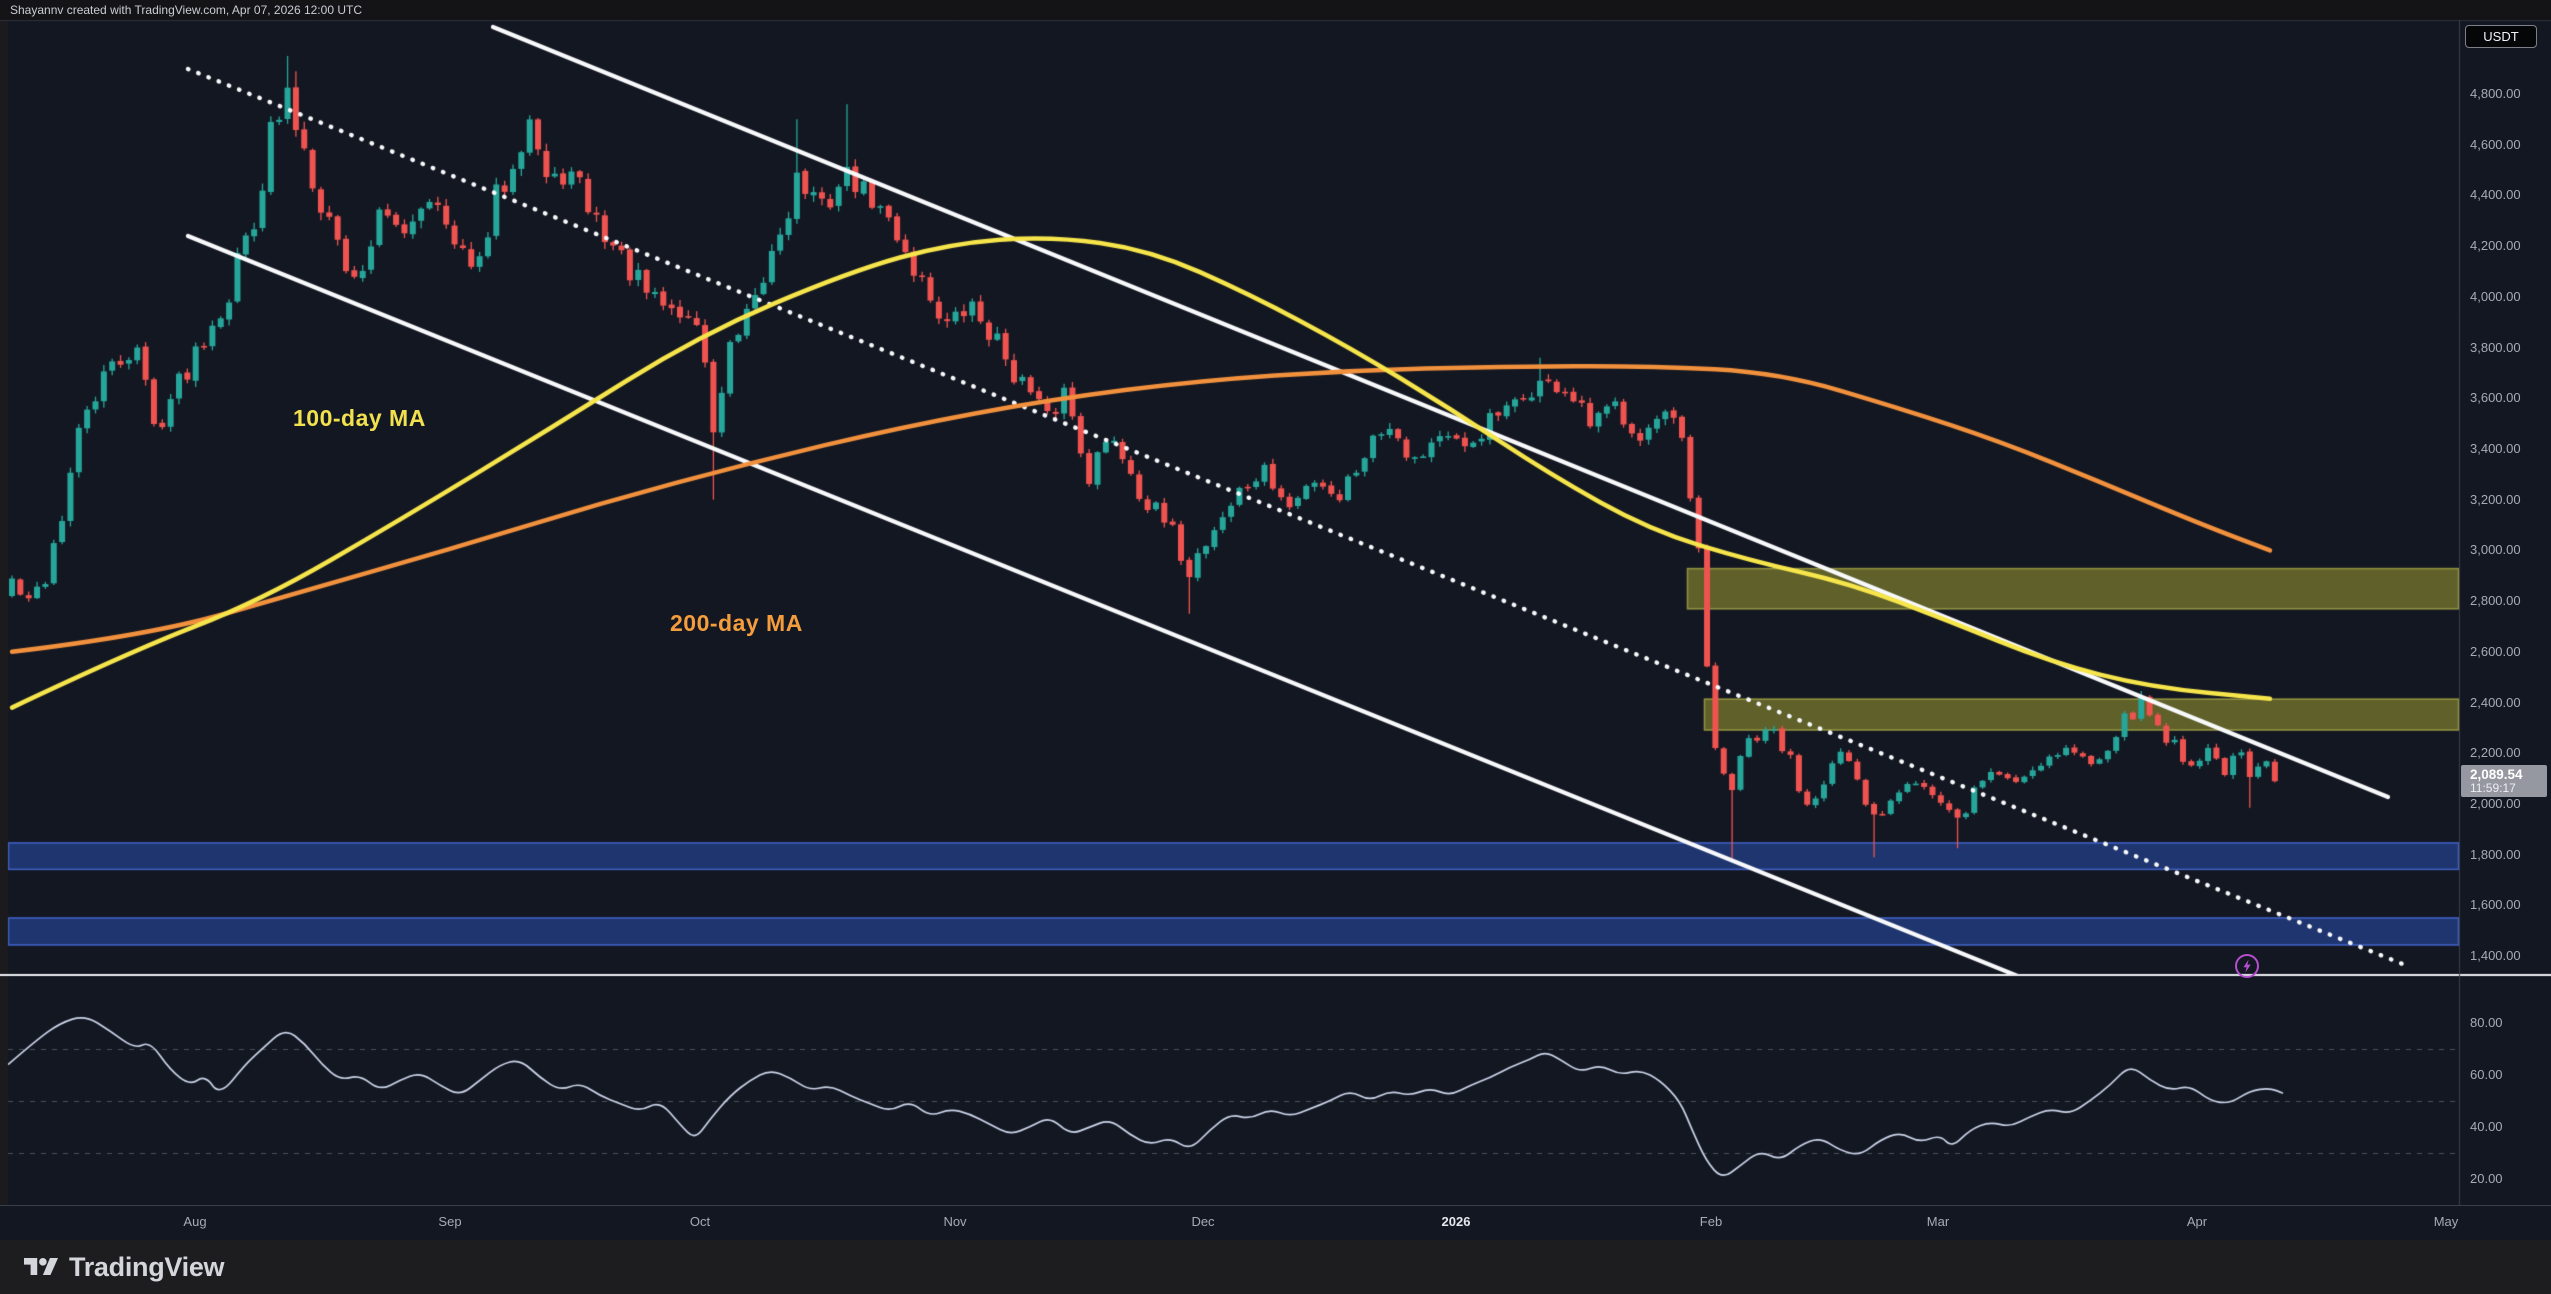  Describe the element at coordinates (2486, 1074) in the screenshot. I see `rsi-tick-label: 60.00` at that location.